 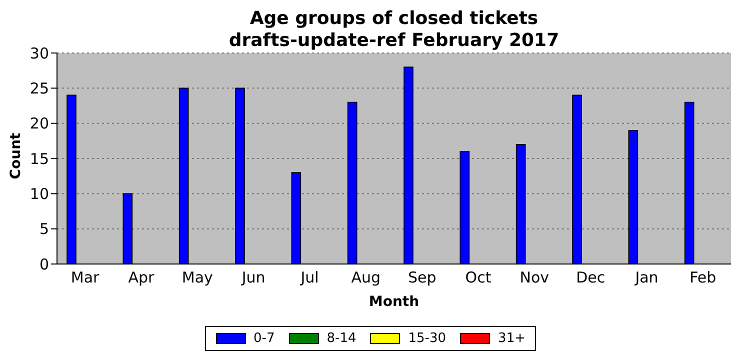 I want to click on x-tick-label: Oct, so click(x=478, y=277).